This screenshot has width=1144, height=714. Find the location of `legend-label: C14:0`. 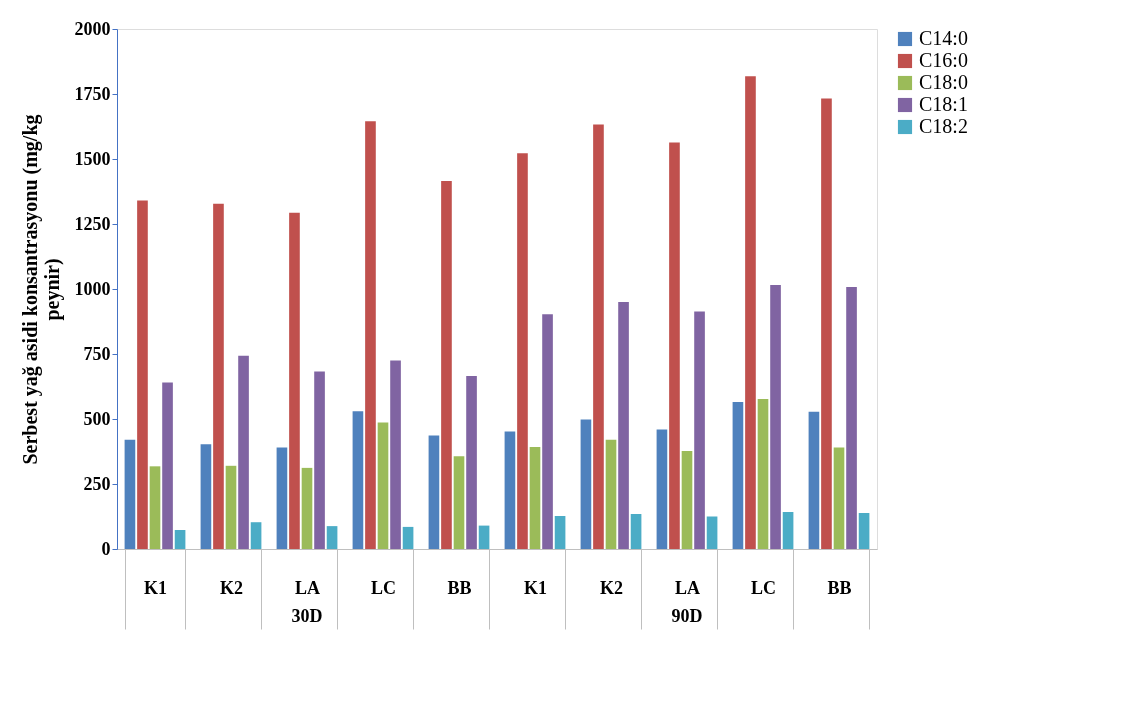

legend-label: C14:0 is located at coordinates (943, 38).